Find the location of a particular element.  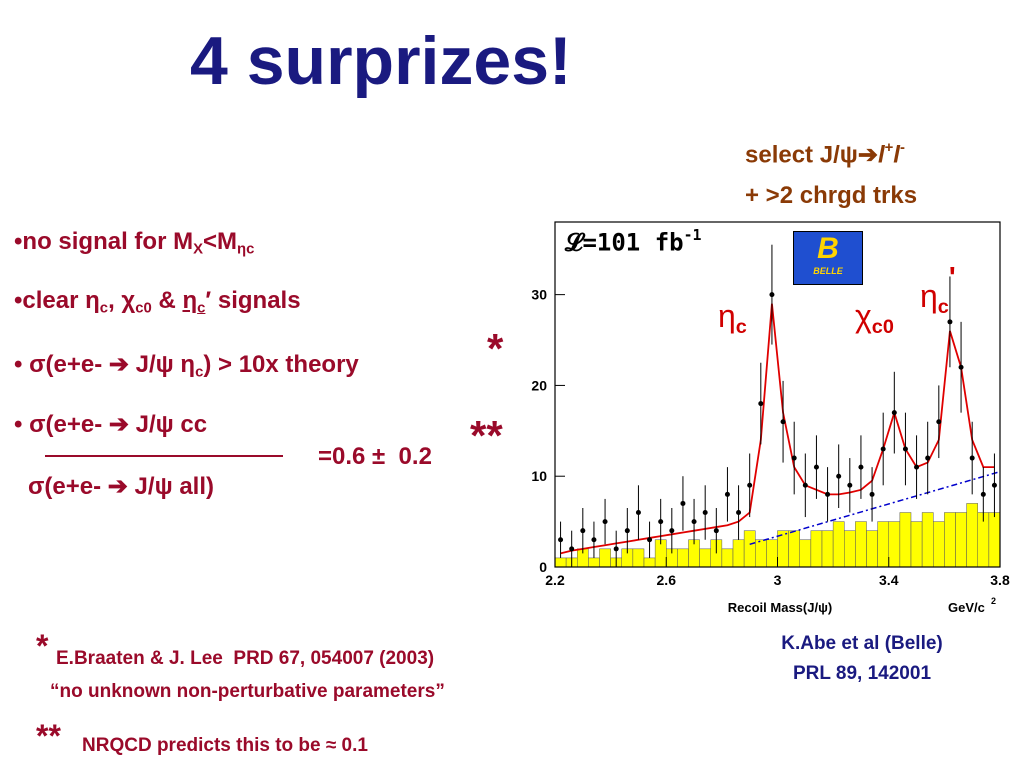

text: signals is located at coordinates (256, 300).